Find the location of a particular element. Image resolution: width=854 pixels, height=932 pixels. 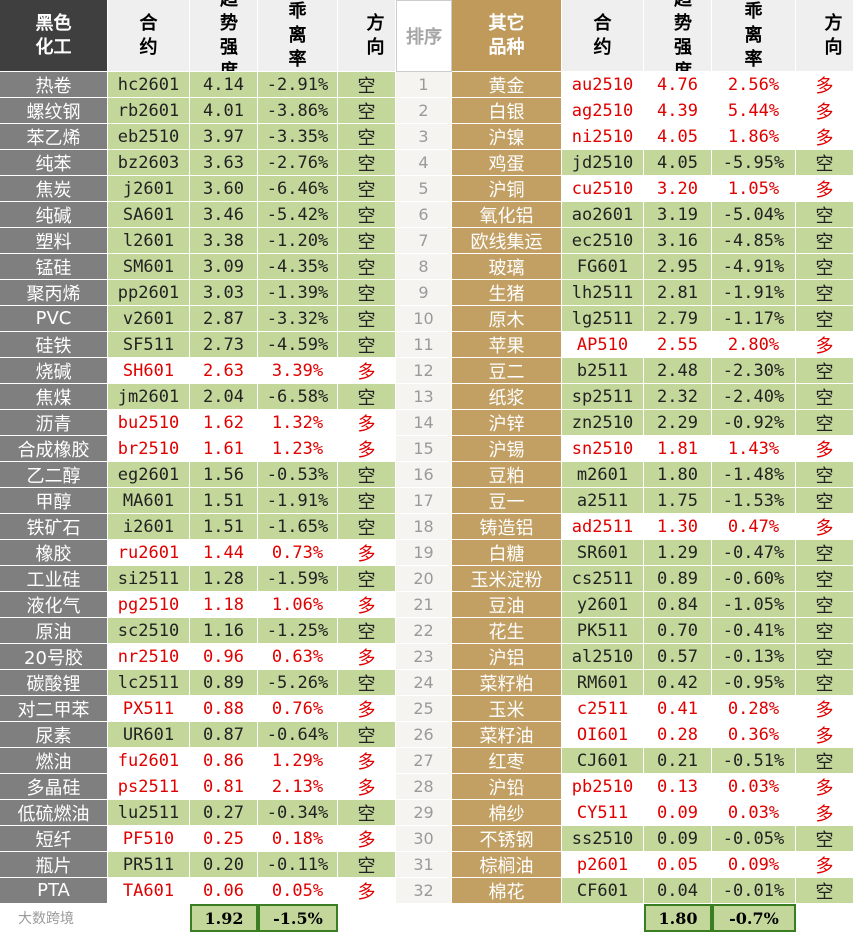

trend-strength: 3.46 is located at coordinates (224, 215).